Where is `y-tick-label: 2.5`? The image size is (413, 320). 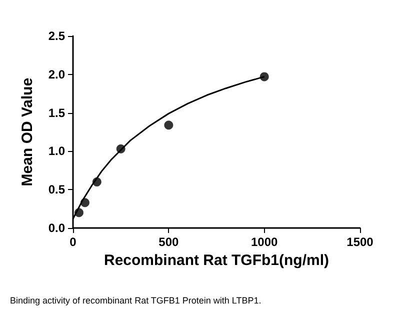
y-tick-label: 2.5 is located at coordinates (57, 36).